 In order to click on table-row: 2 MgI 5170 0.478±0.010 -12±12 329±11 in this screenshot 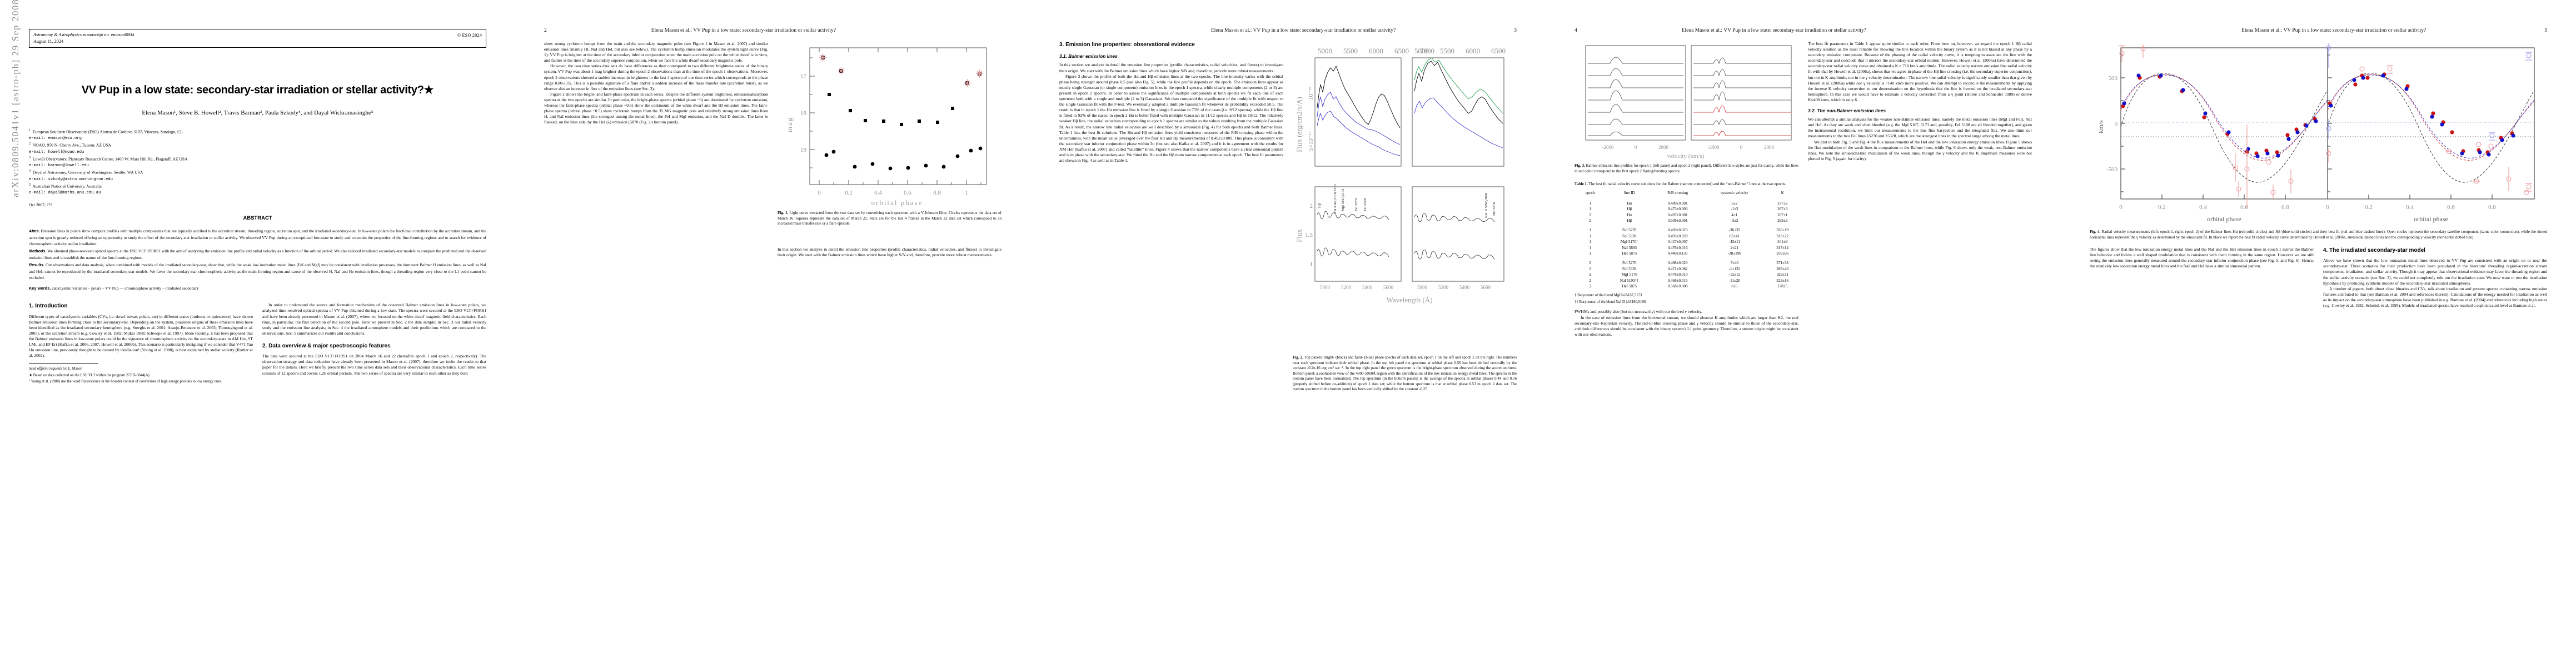, I will do `click(1688, 274)`.